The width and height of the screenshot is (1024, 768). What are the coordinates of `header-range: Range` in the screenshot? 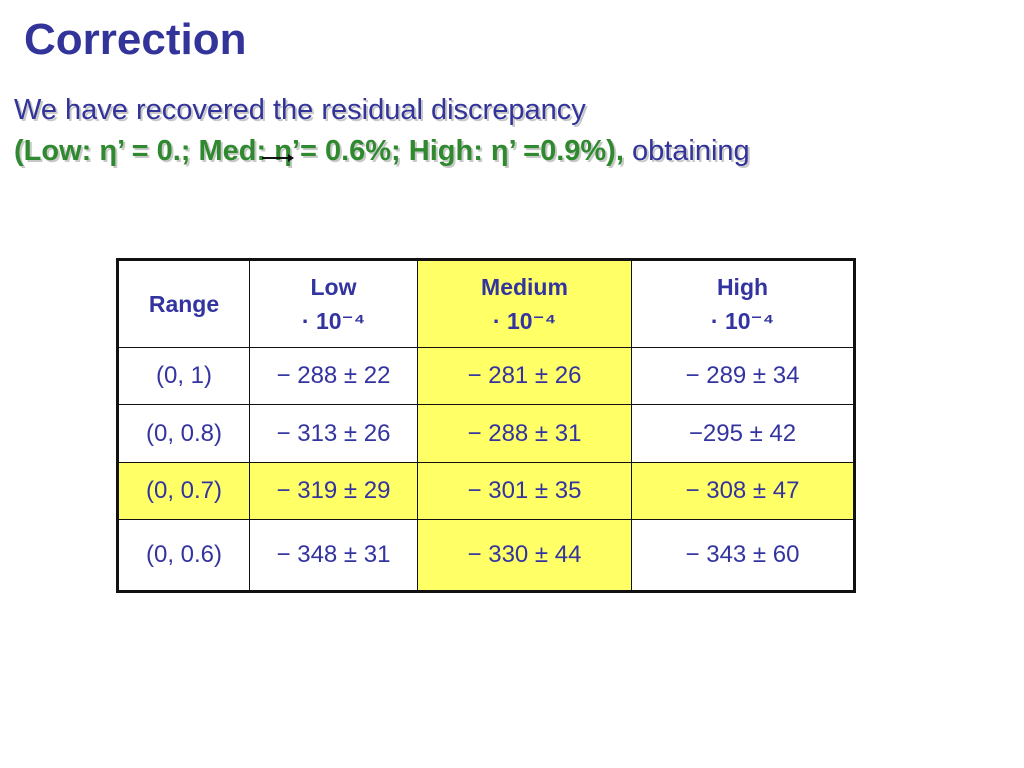 It's located at (183, 303).